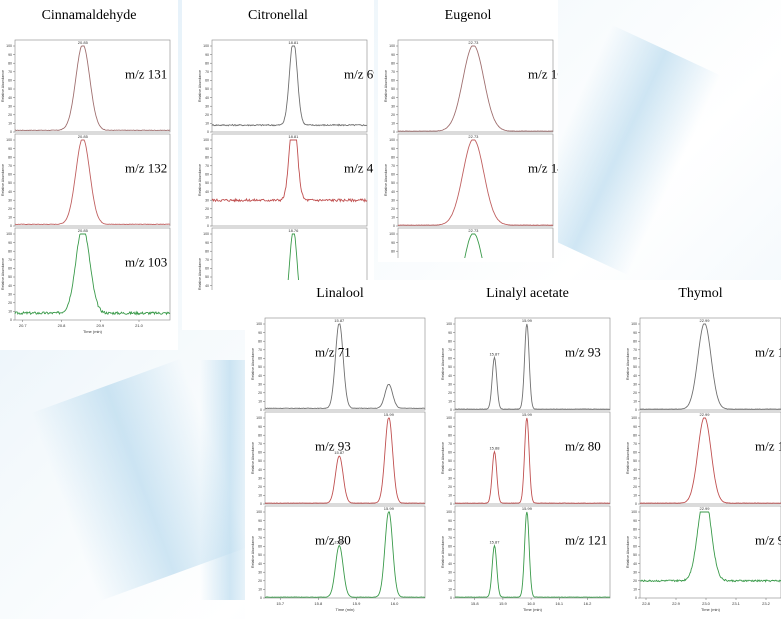  Describe the element at coordinates (450, 529) in the screenshot. I see `y-tick-label: 80` at that location.